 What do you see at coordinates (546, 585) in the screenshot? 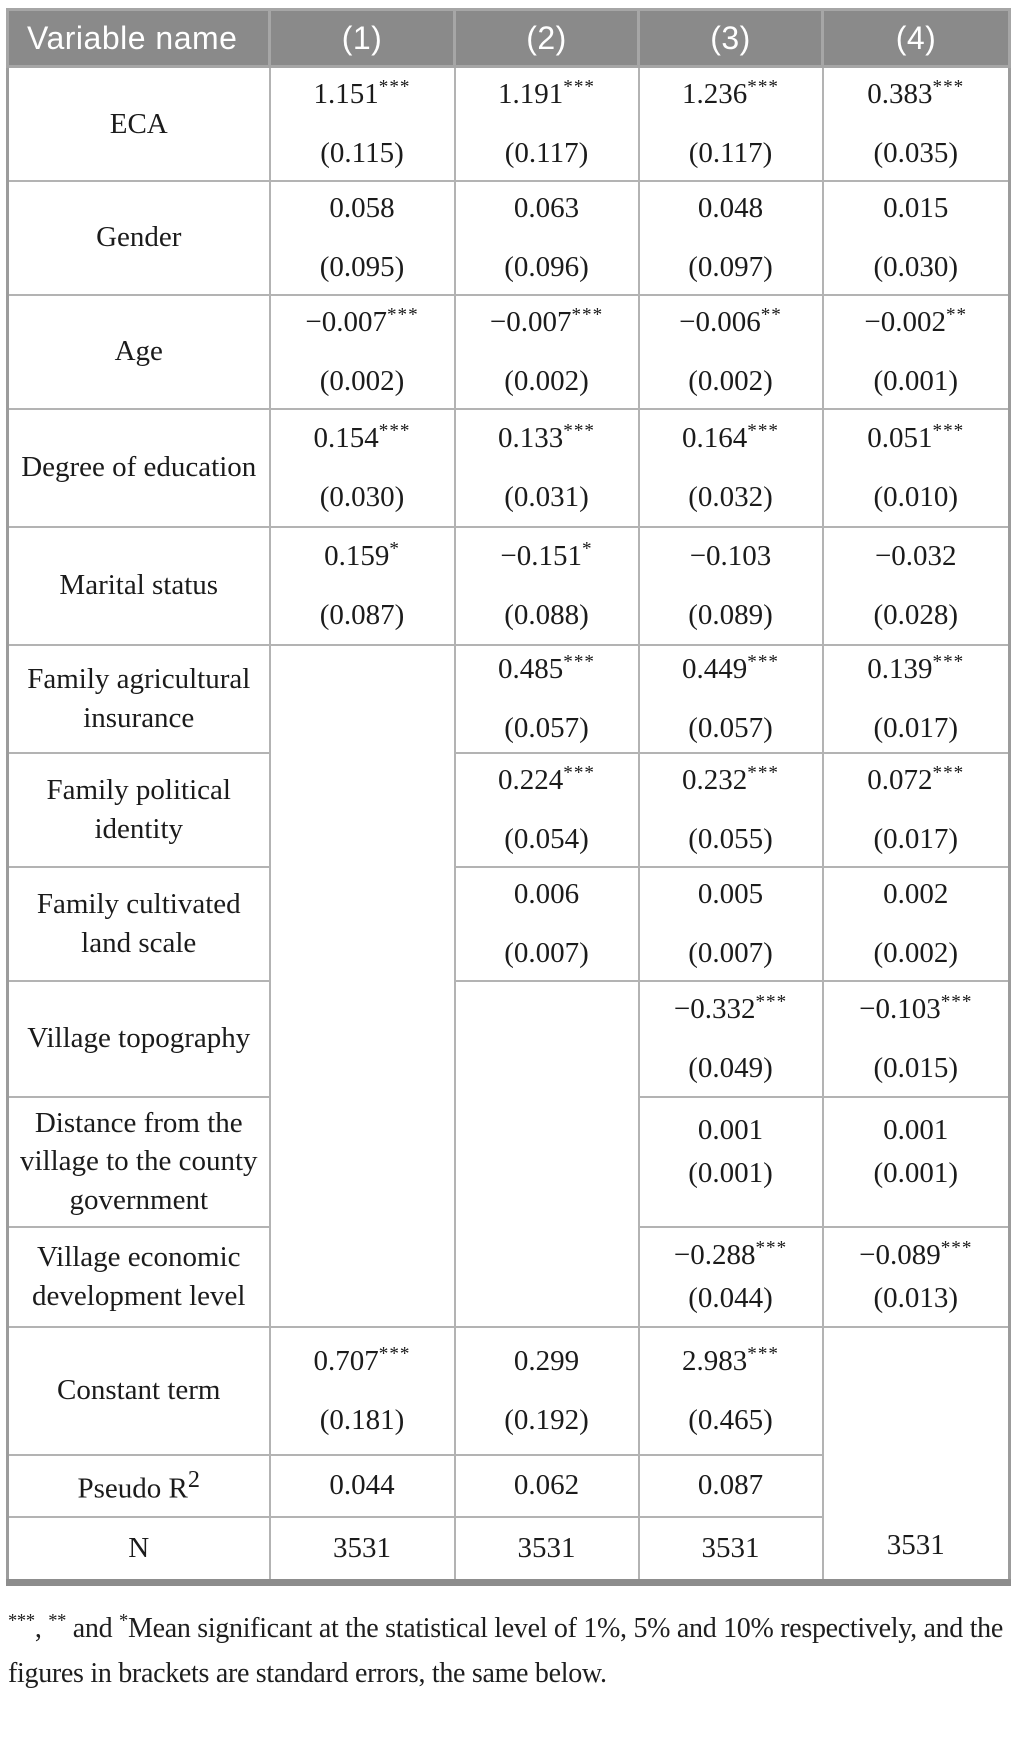
I see `coefficient-cell: −0.151* (0.088)` at bounding box center [546, 585].